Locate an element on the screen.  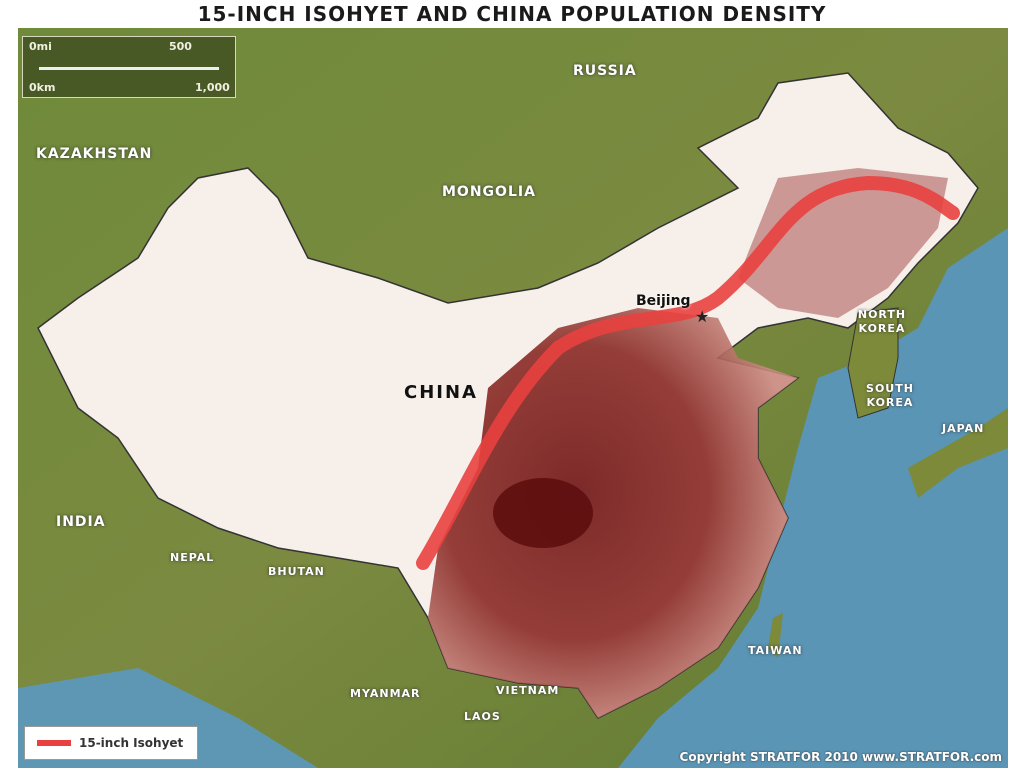
label-mongolia: MONGOLIA is located at coordinates (489, 192).